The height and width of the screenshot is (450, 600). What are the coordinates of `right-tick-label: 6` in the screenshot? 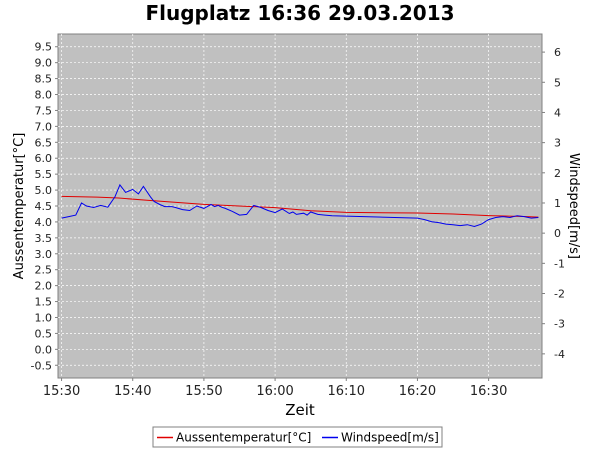 It's located at (557, 52).